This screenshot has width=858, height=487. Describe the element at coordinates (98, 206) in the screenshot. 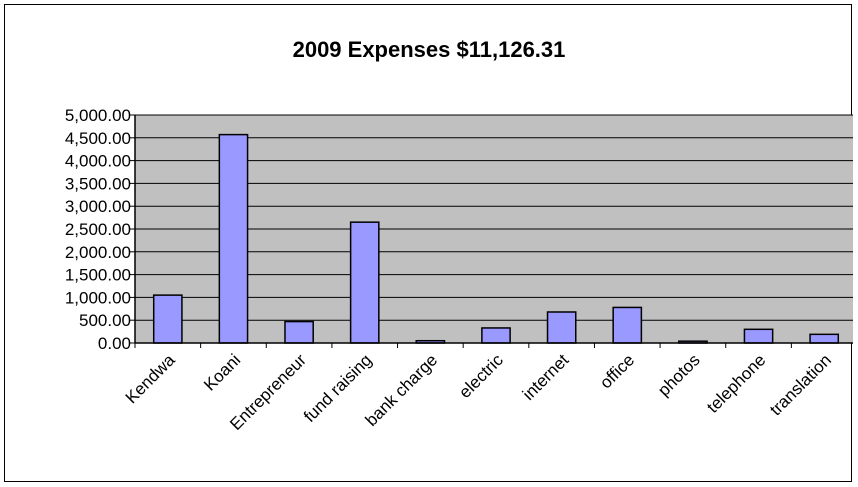

I see `y-tick-label: 3,000.00` at that location.